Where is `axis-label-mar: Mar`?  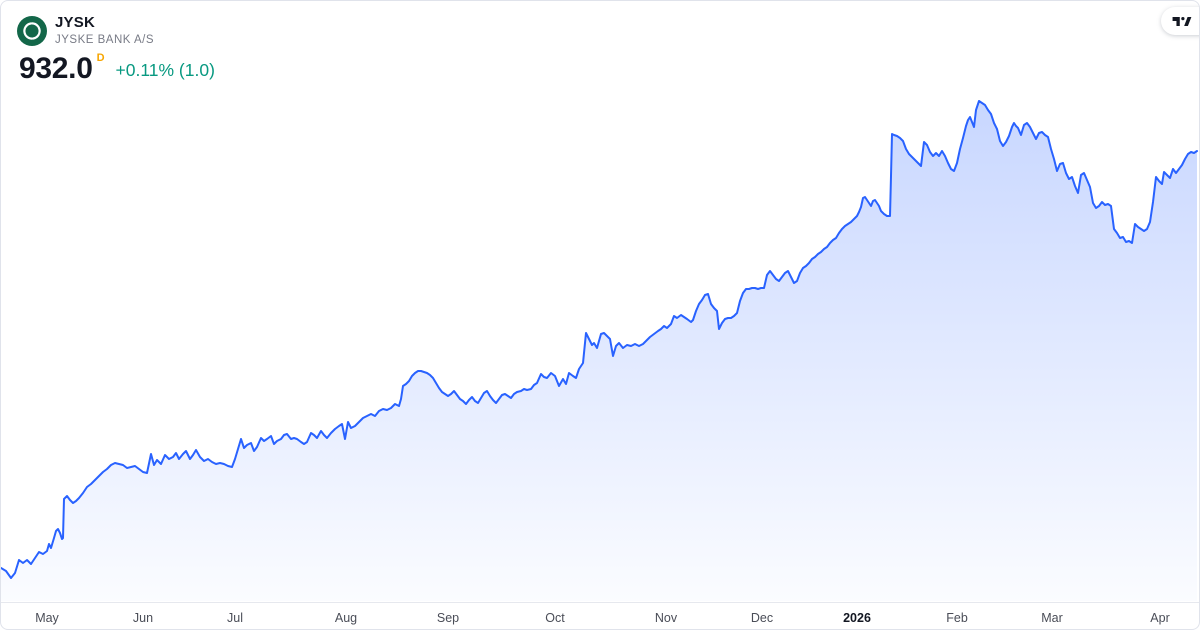
axis-label-mar: Mar is located at coordinates (1052, 618).